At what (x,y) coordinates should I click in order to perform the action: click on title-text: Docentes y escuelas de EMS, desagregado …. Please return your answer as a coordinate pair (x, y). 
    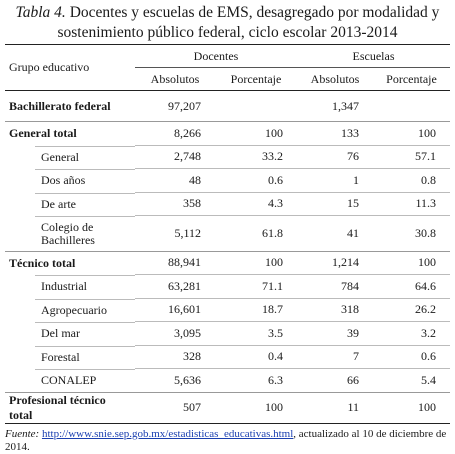
    Looking at the image, I should click on (248, 22).